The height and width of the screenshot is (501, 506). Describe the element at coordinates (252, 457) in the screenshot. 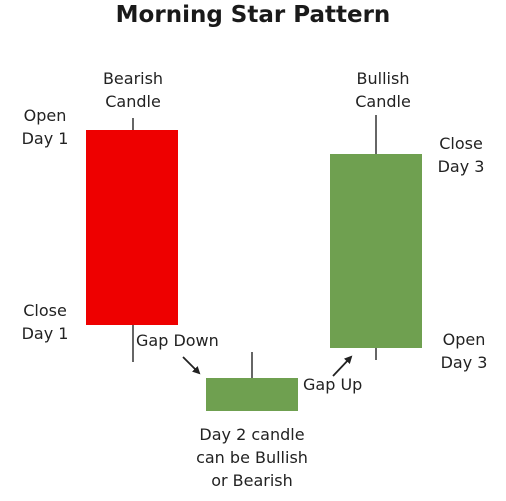

I see `day2-note: Day 2 candle can be Bullish or Bearish` at that location.